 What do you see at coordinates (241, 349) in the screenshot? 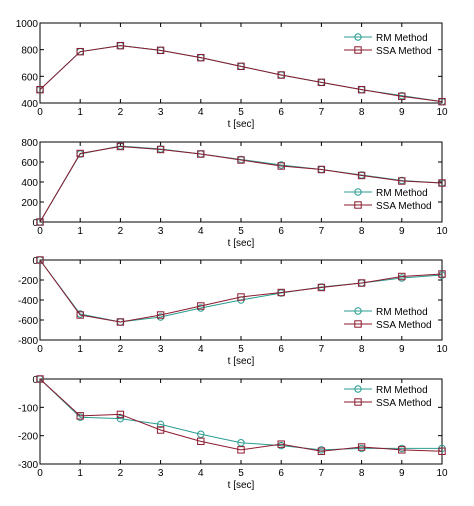
I see `x-tick-label: 5` at bounding box center [241, 349].